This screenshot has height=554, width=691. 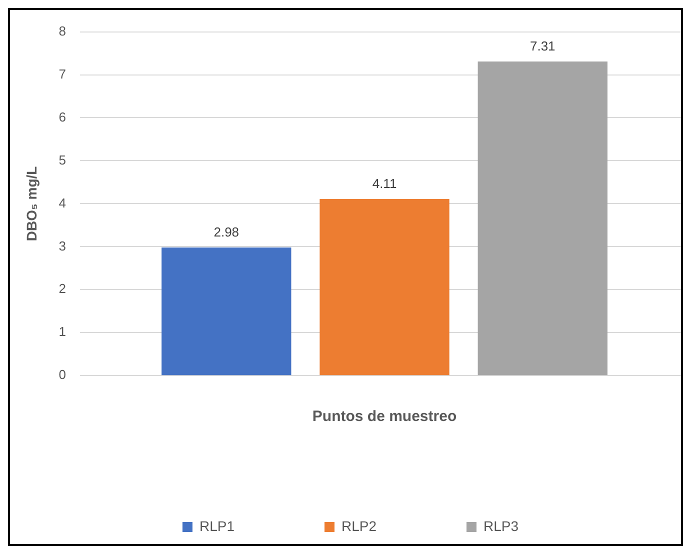 I want to click on data-label: 7.31, so click(x=543, y=46).